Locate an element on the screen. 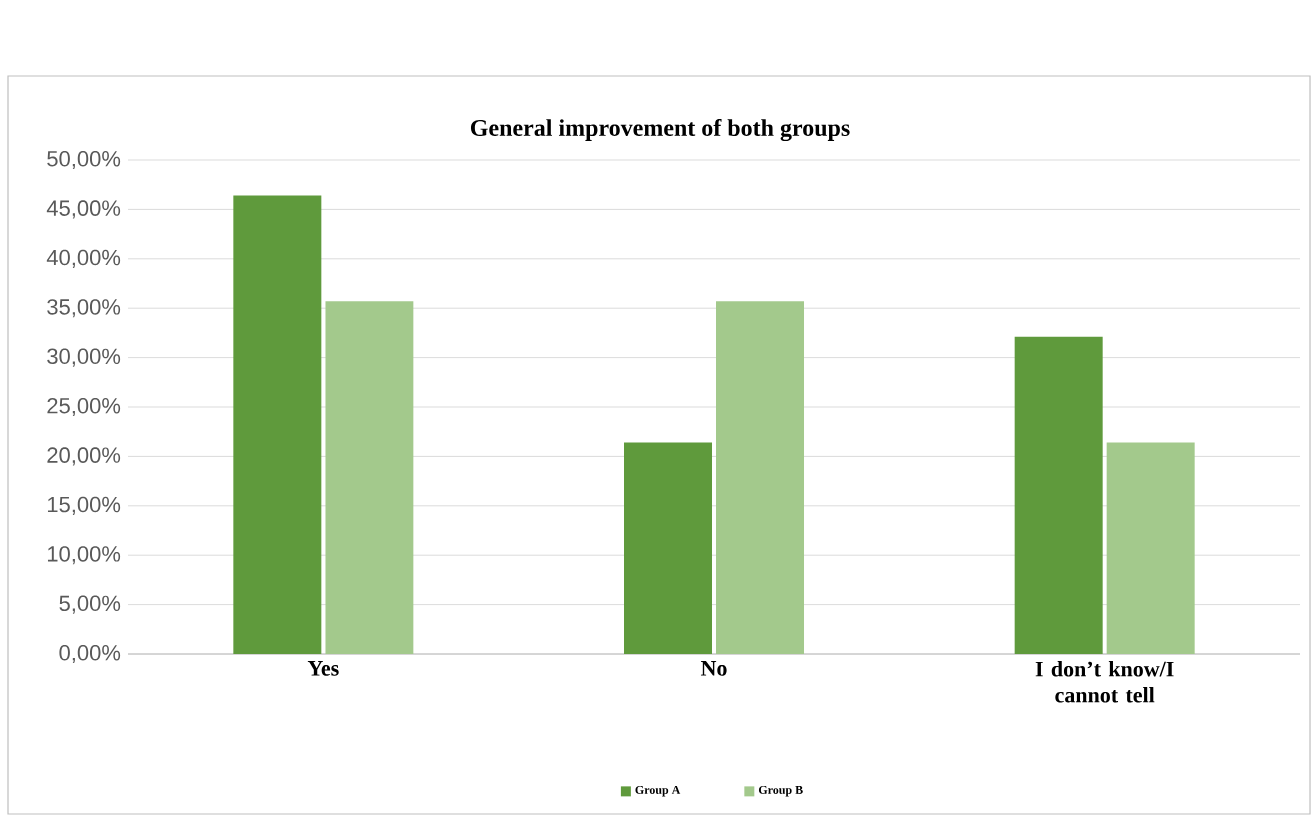 This screenshot has height=820, width=1316. y-tick-label: 20,00% is located at coordinates (84, 456).